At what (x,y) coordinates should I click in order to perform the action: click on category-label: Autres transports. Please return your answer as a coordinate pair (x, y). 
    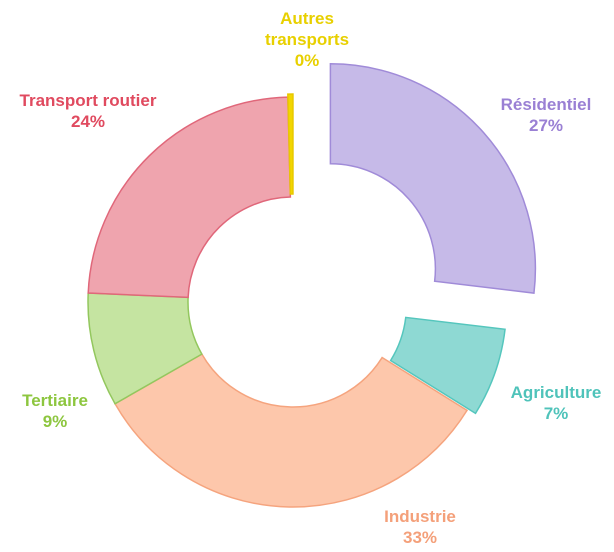
    Looking at the image, I should click on (307, 29).